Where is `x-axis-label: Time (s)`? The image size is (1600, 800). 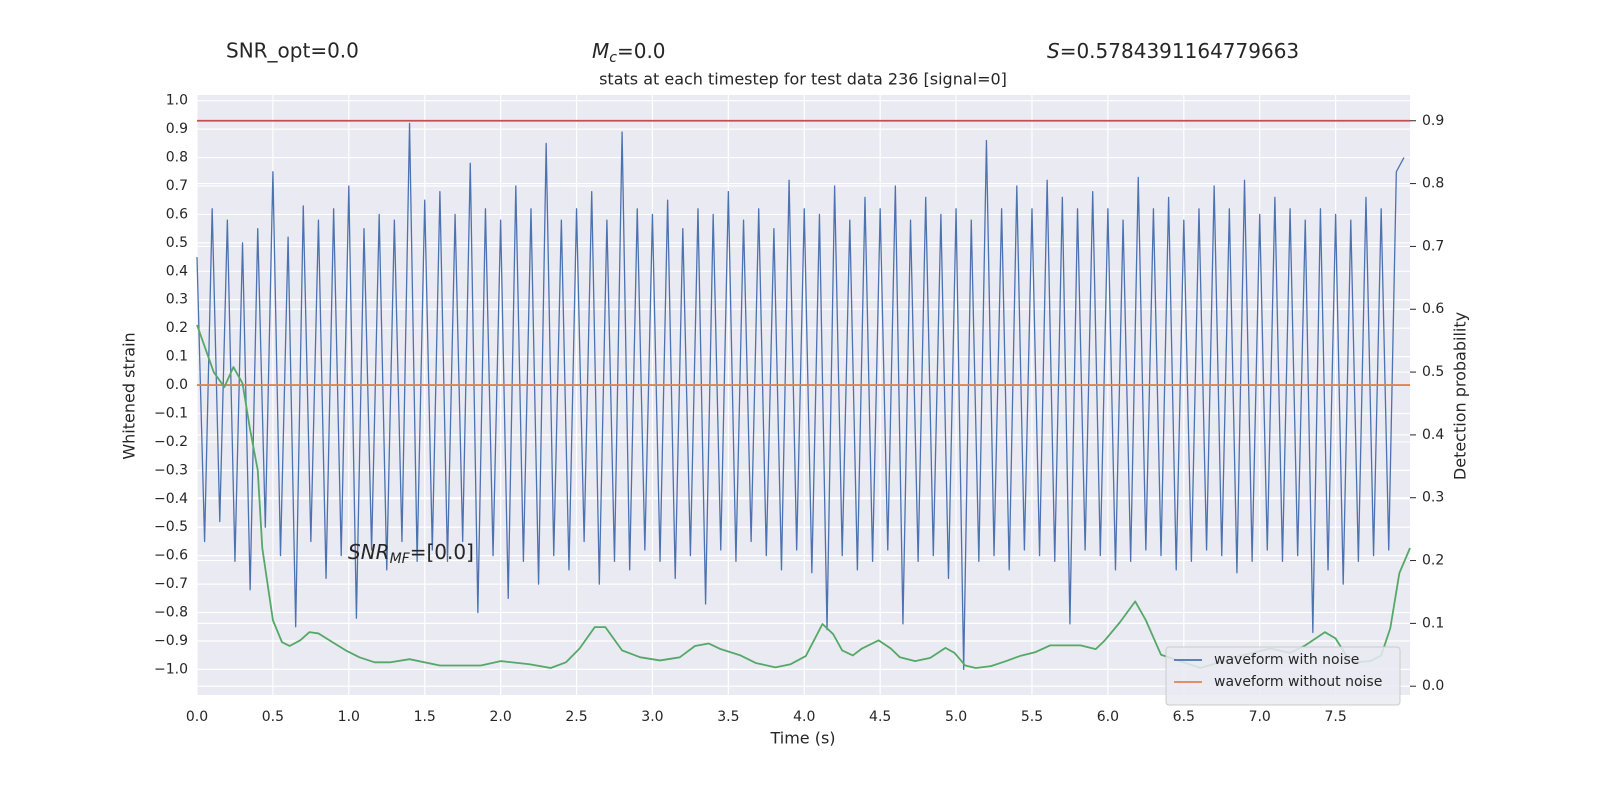
x-axis-label: Time (s) is located at coordinates (802, 738).